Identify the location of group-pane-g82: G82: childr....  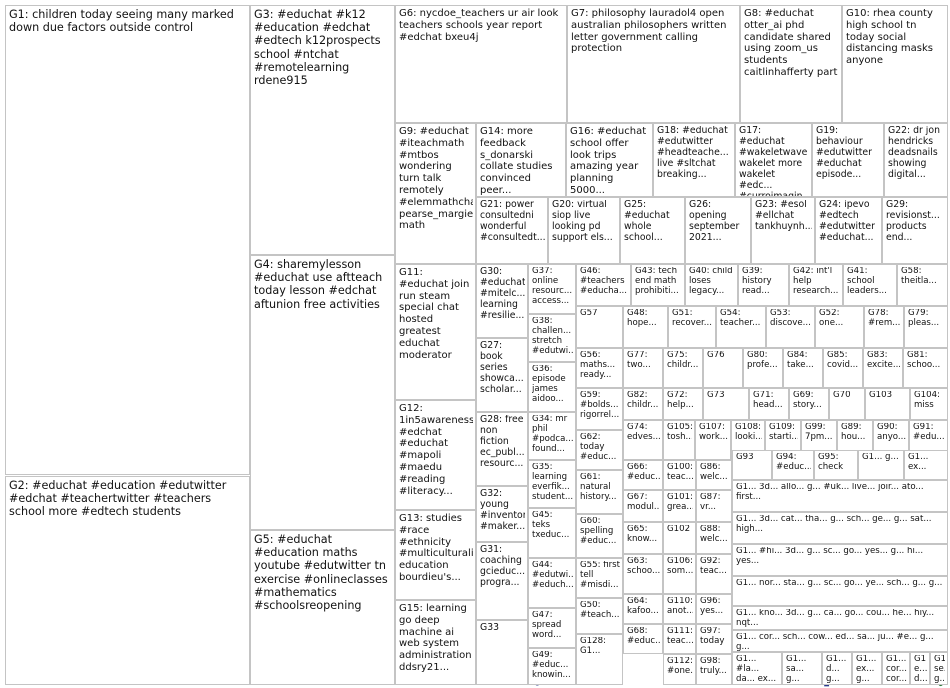
(643, 404).